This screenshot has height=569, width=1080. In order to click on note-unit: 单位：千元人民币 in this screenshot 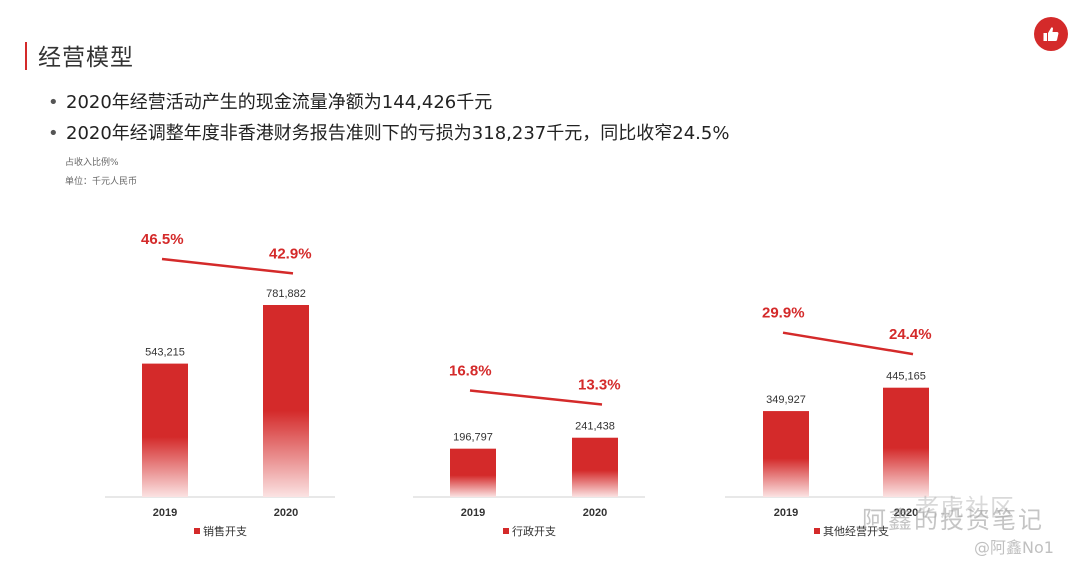, I will do `click(101, 182)`.